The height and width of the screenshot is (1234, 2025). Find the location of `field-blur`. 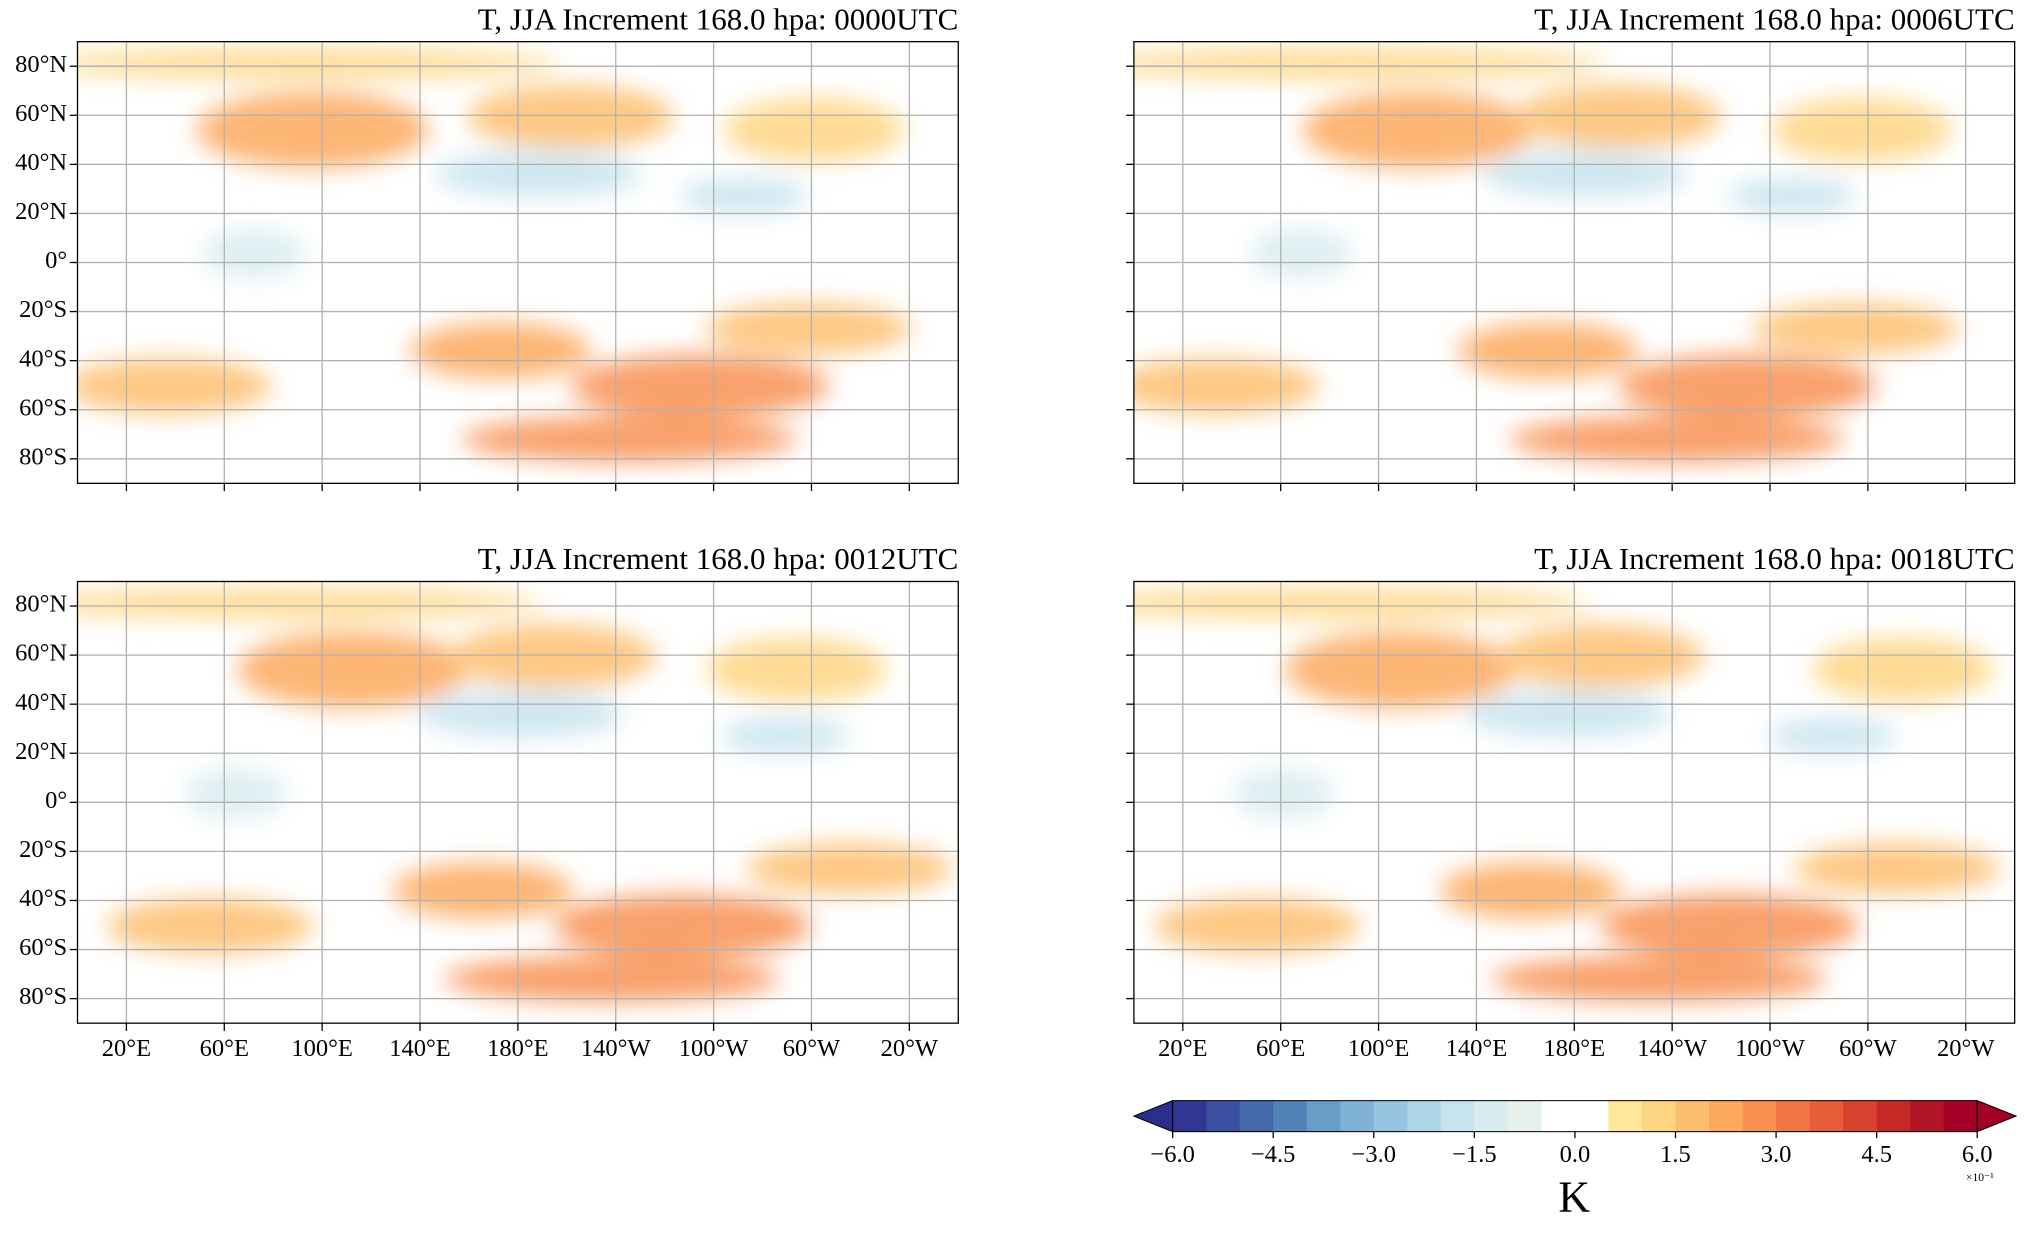

field-blur is located at coordinates (1567, 795).